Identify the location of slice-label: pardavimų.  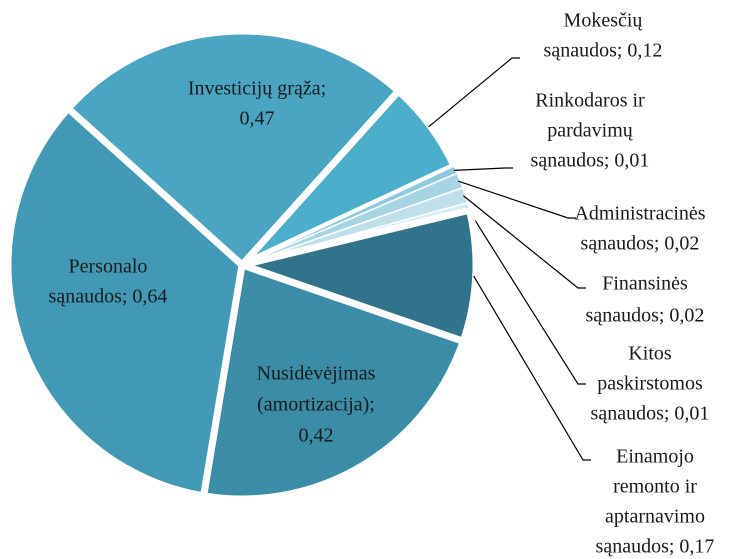
(590, 131).